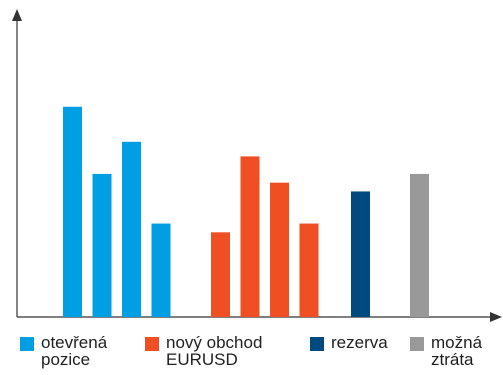  I want to click on legend-item-novy-obchod: nový obchod EURUSD, so click(203, 351).